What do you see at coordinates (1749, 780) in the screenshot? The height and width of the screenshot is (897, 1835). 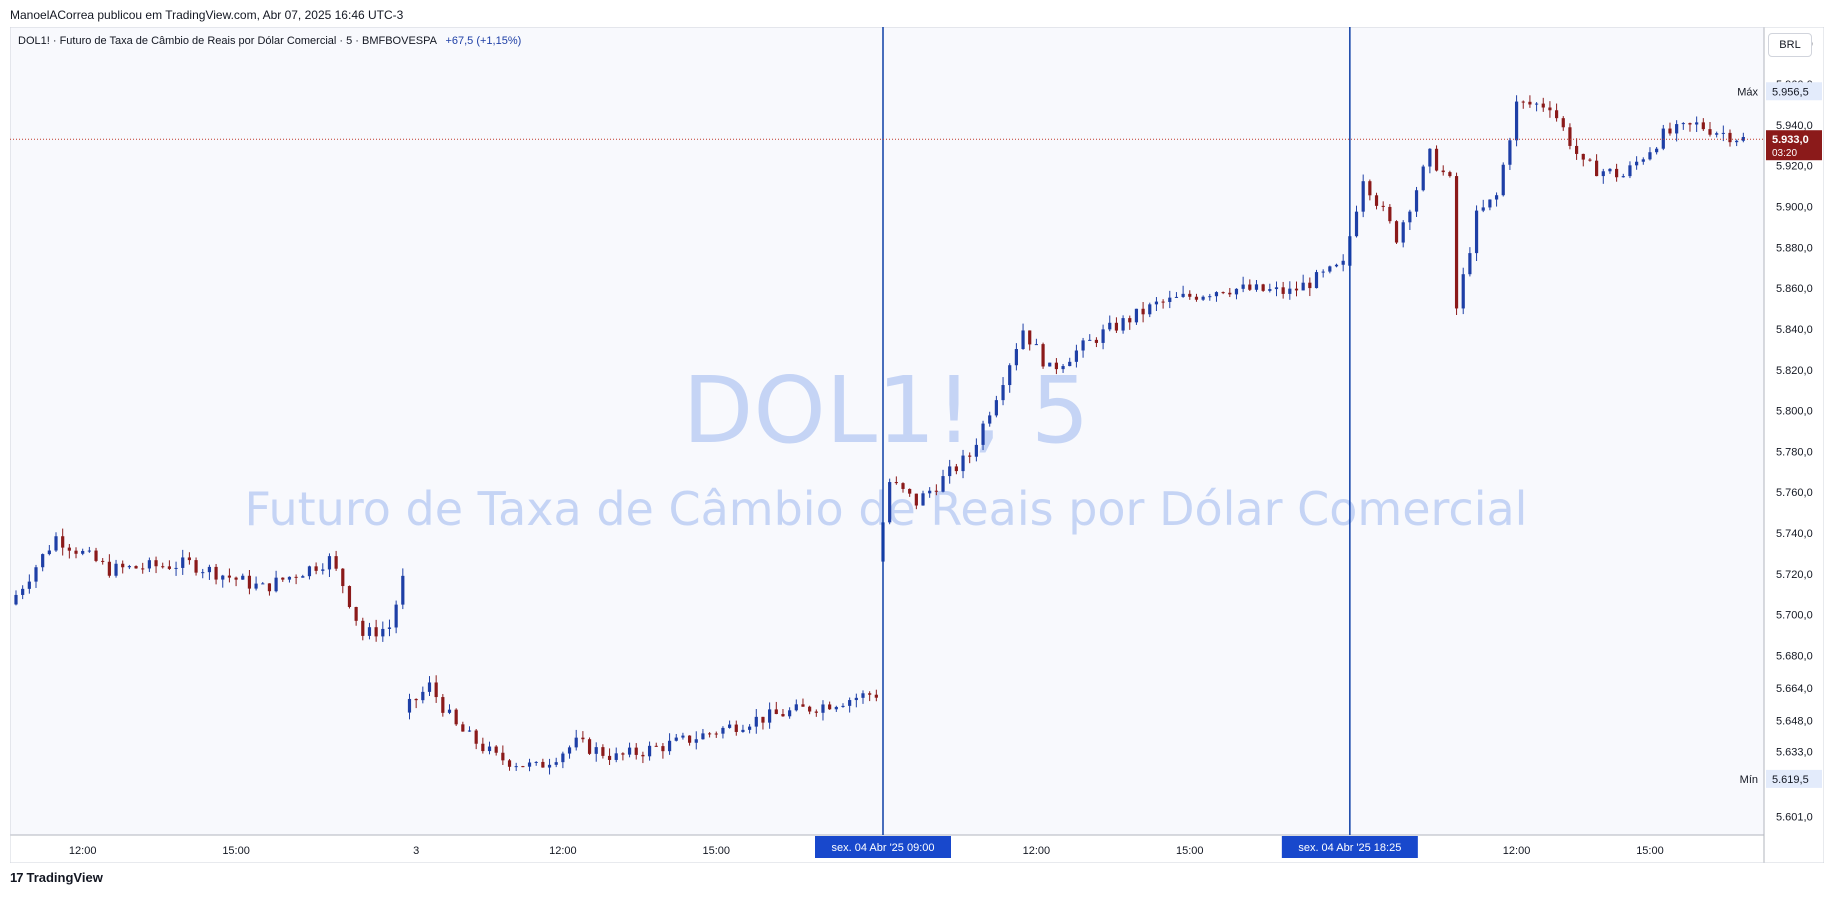 I see `min-label: Mín` at bounding box center [1749, 780].